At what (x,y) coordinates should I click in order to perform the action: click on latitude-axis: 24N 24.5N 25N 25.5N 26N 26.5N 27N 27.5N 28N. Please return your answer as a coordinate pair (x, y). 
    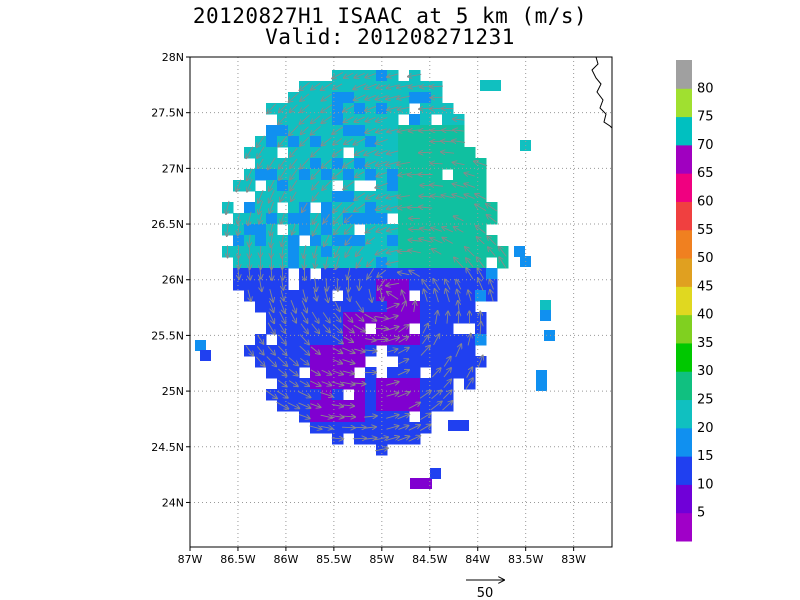
    Looking at the image, I should click on (170, 280).